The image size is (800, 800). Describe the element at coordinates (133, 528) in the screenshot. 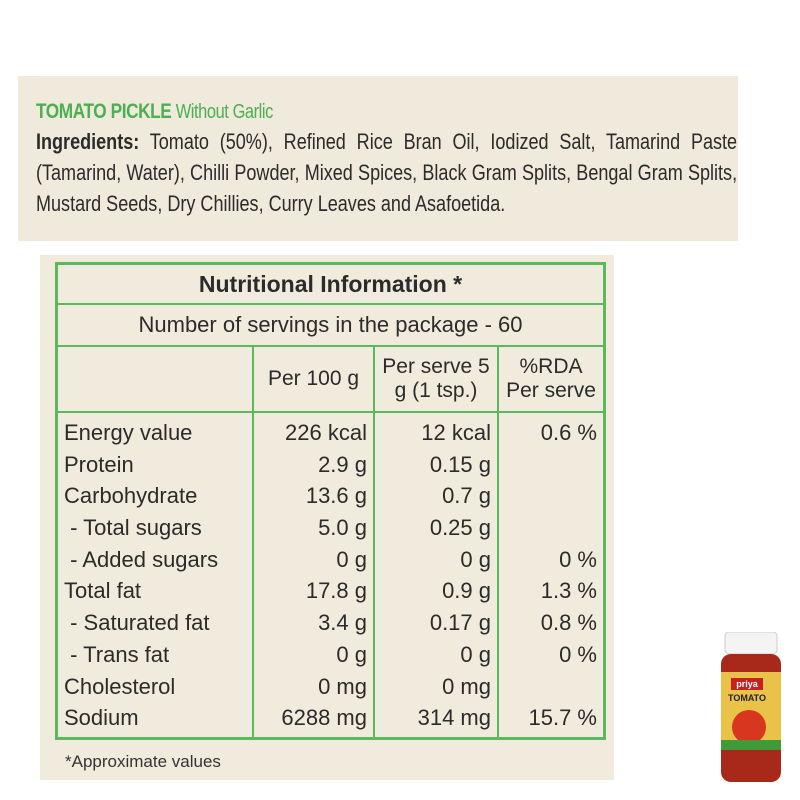

I see `nutrient-name: - Total sugars` at that location.